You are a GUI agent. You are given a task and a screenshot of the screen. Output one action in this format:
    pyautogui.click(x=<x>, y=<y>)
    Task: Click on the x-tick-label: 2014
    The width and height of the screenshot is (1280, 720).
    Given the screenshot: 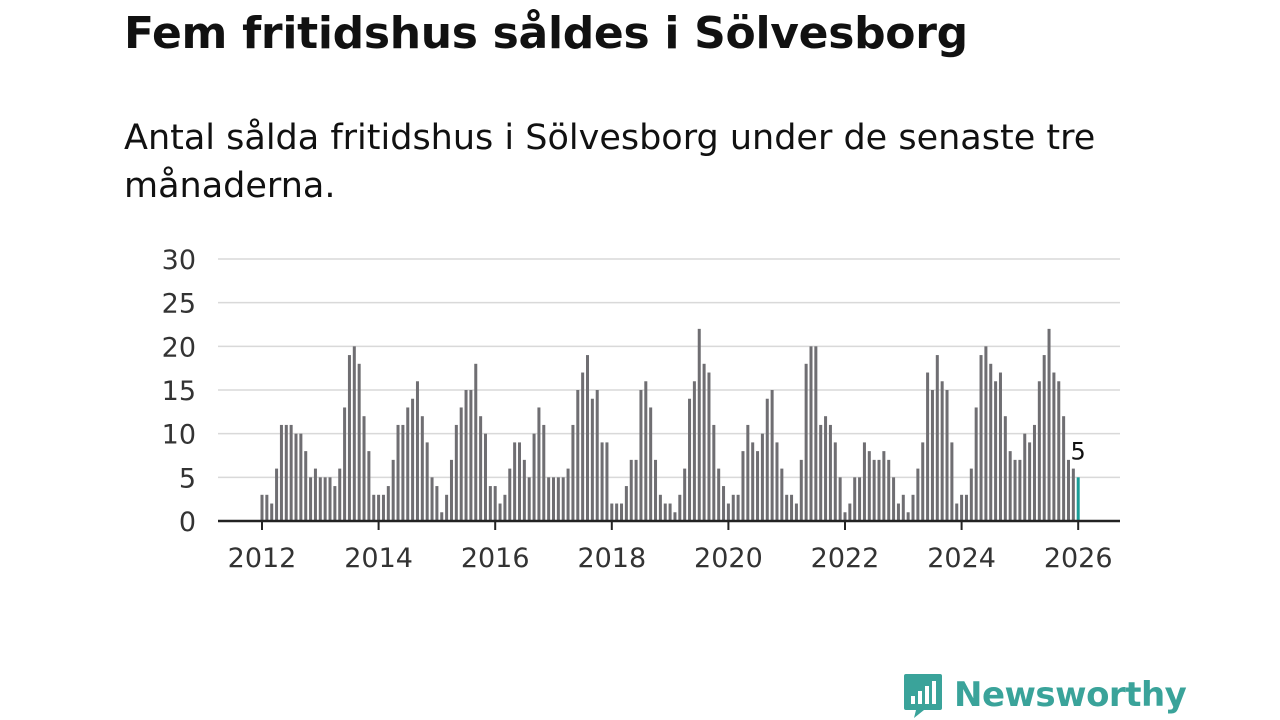 What is the action you would take?
    pyautogui.click(x=378, y=558)
    